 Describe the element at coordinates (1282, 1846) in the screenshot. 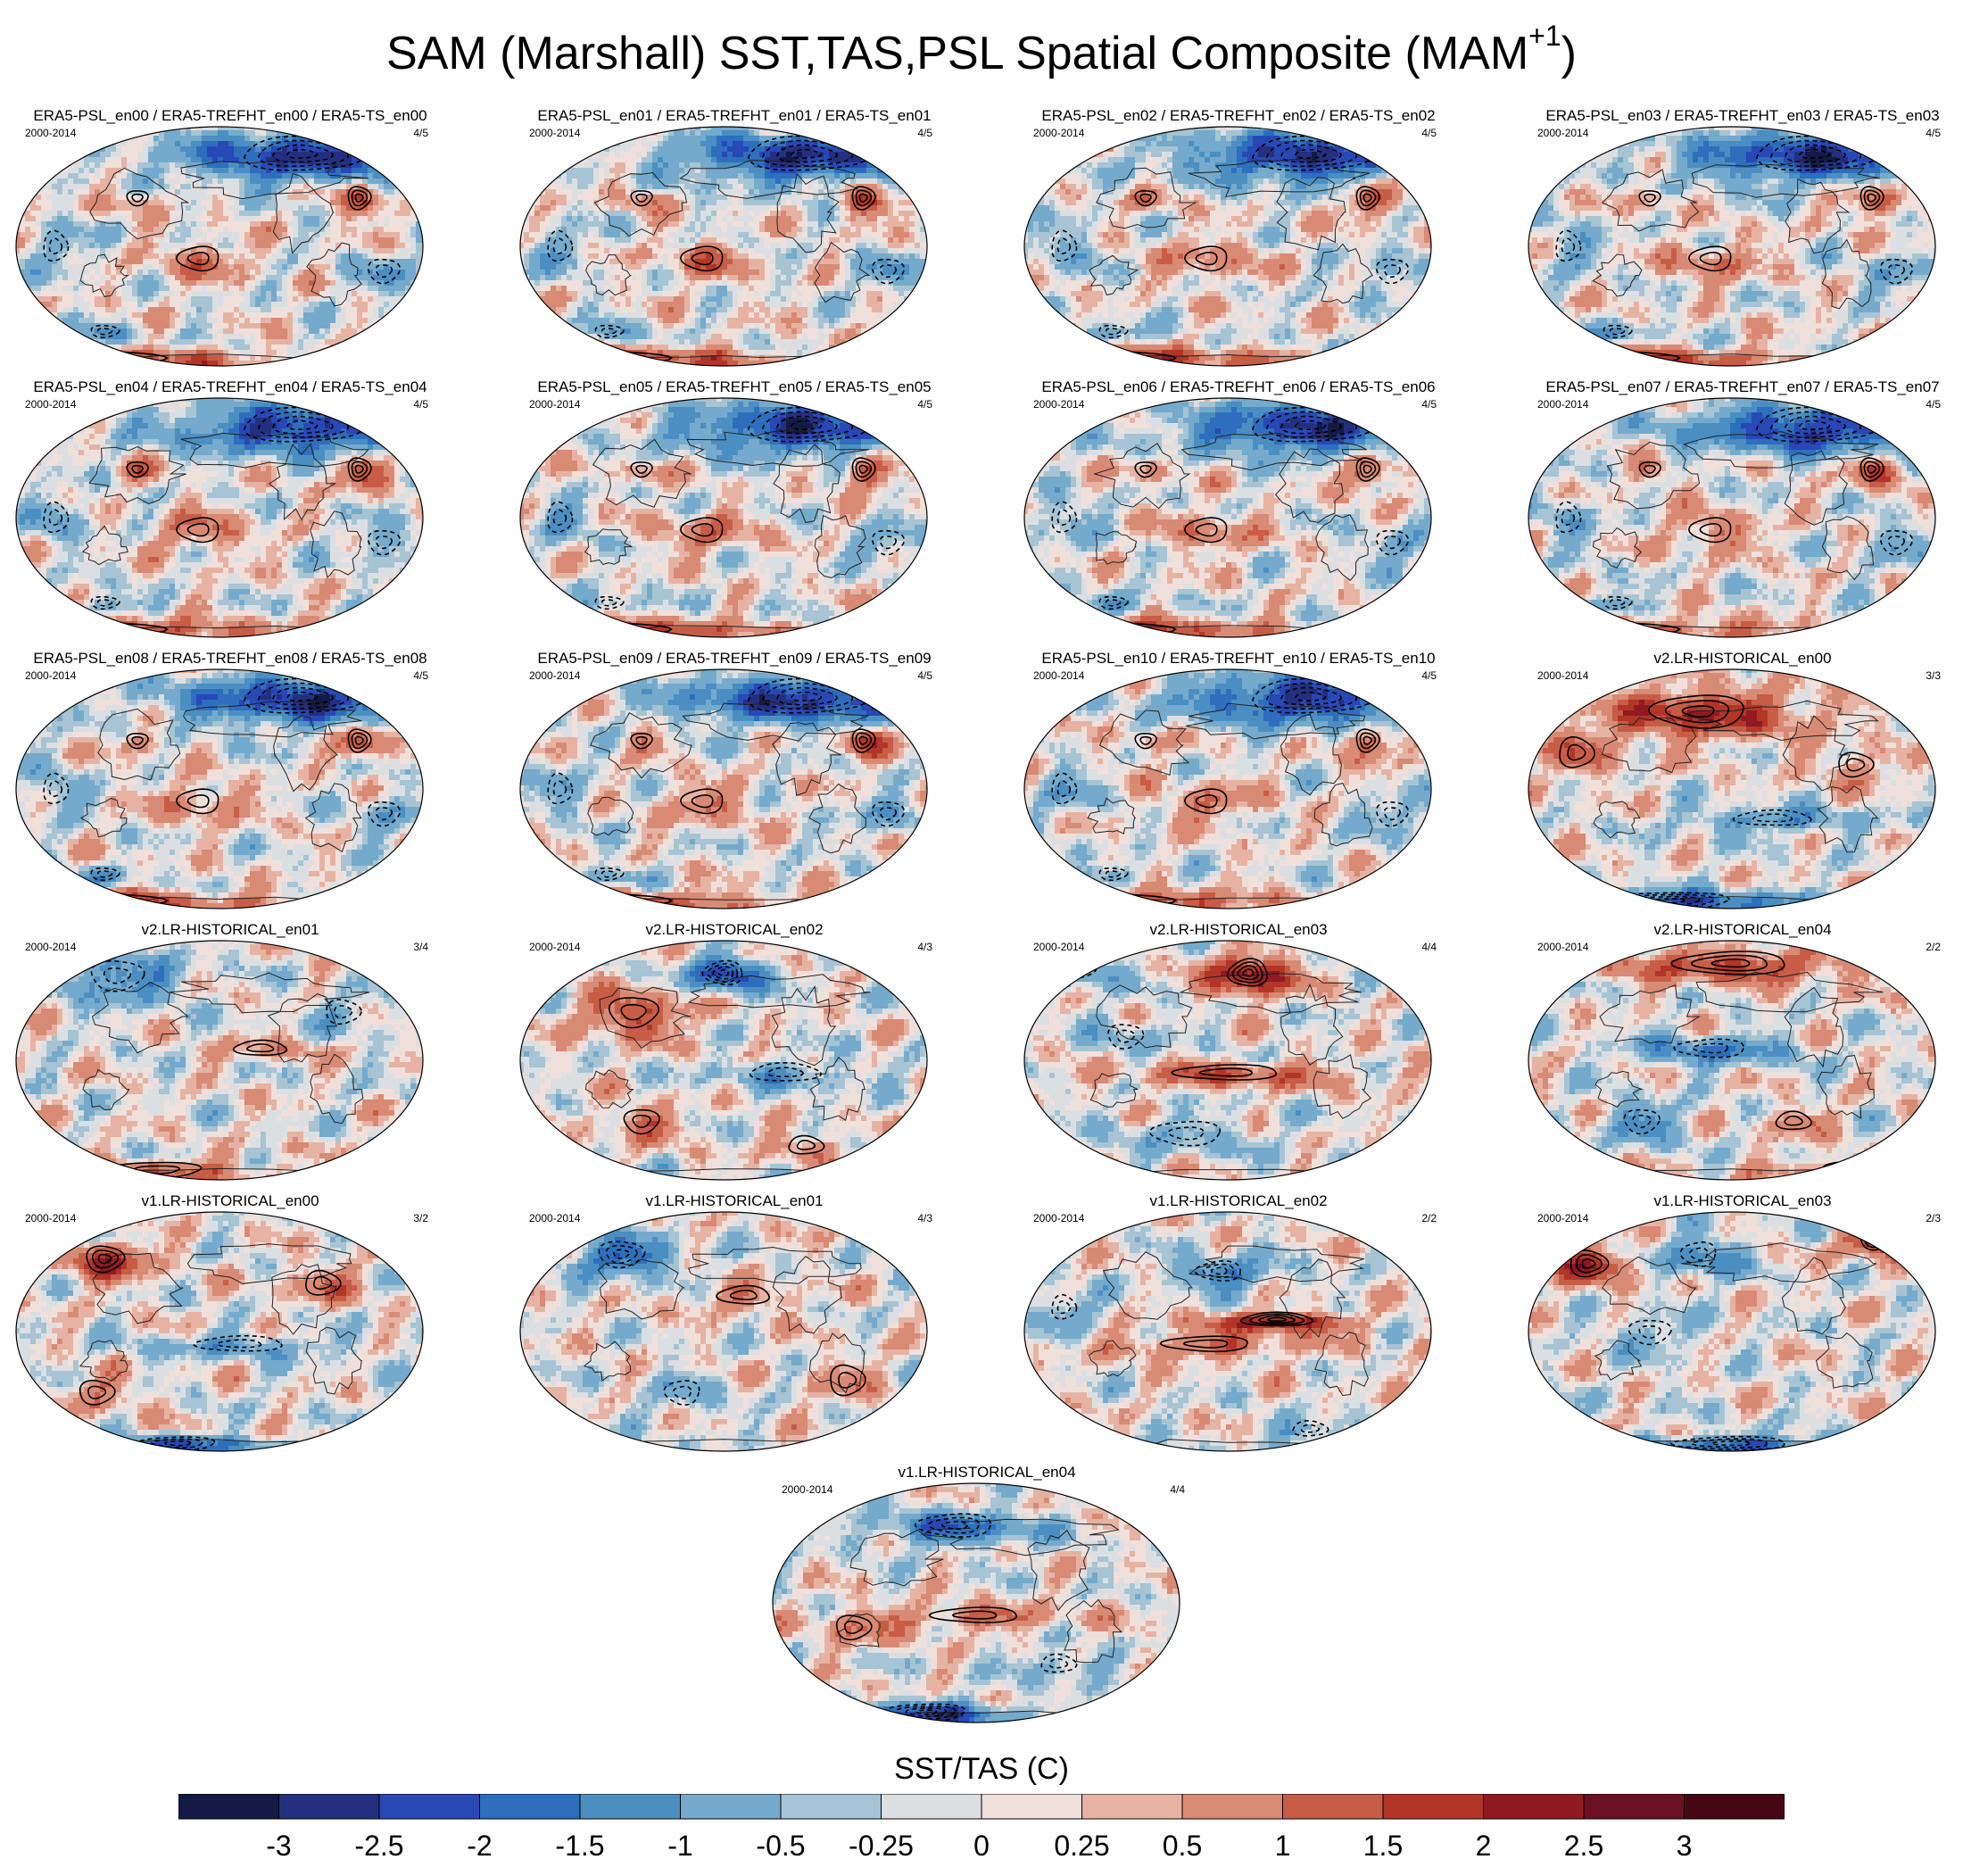

I see `colorbar-tick-label: 1` at that location.